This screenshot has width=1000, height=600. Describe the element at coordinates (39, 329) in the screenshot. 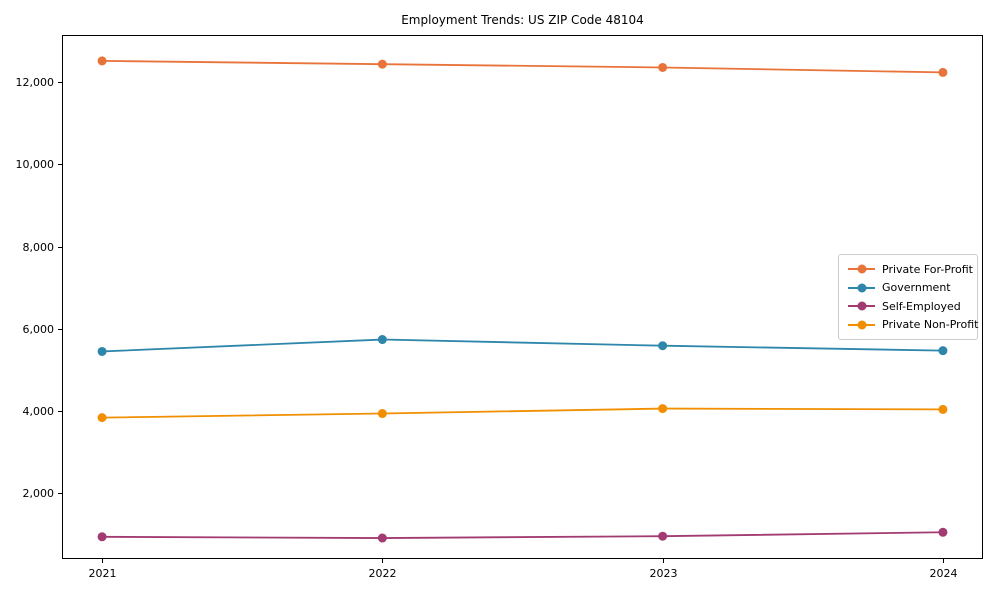

I see `y-tick-label: 6,000` at that location.